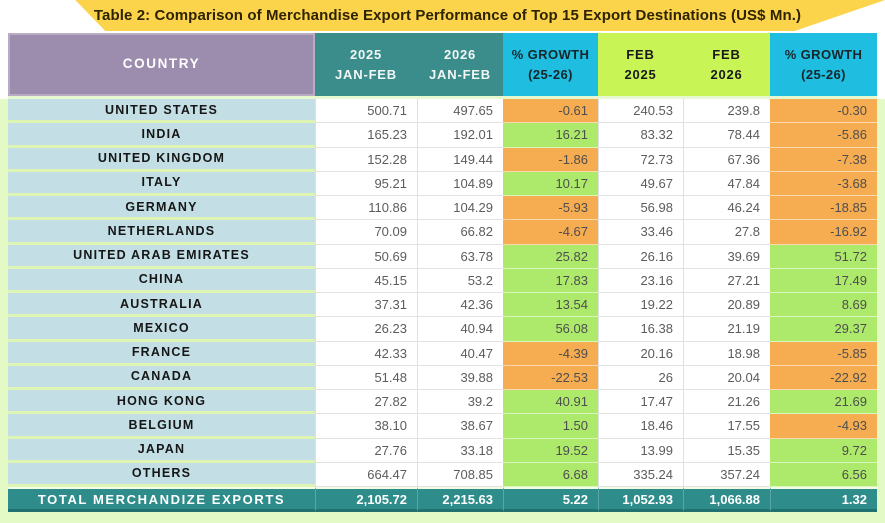 This screenshot has height=523, width=885. Describe the element at coordinates (640, 329) in the screenshot. I see `feb-2025-cell: 16.38` at that location.